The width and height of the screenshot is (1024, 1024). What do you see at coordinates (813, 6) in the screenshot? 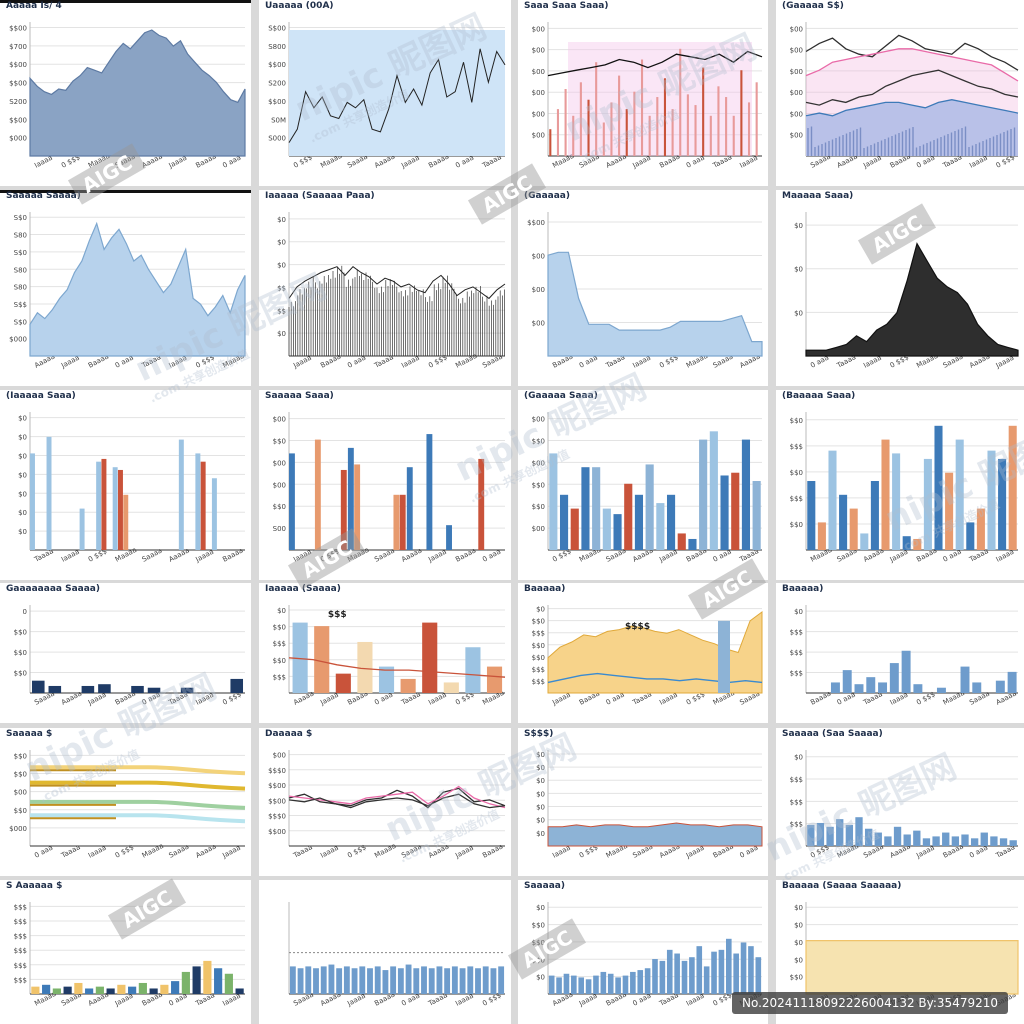
I see `chart-title: (Gaaaaa S$)` at bounding box center [813, 6].